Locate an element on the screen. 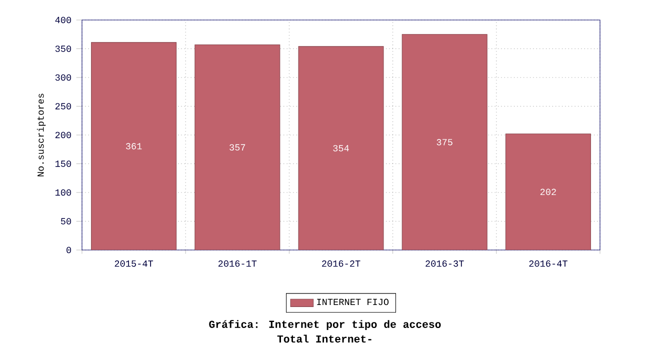 The image size is (650, 350). data-label: 375 is located at coordinates (444, 142).